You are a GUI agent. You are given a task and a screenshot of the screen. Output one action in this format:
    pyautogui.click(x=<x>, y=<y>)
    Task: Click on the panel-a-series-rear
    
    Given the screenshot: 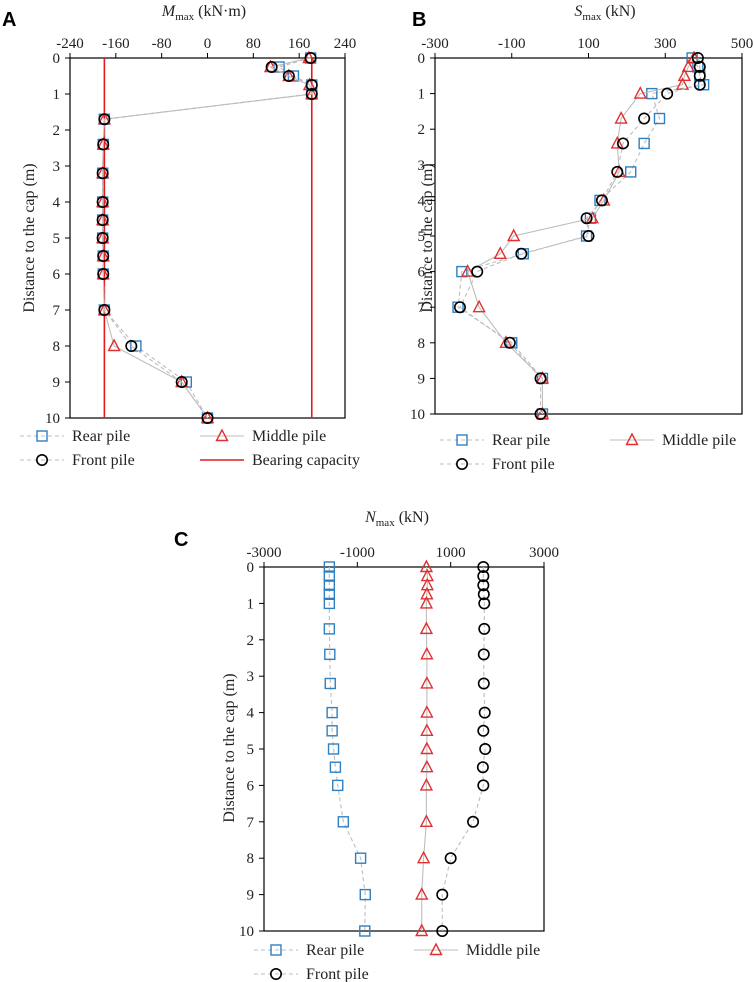 What is the action you would take?
    pyautogui.click(x=207, y=238)
    